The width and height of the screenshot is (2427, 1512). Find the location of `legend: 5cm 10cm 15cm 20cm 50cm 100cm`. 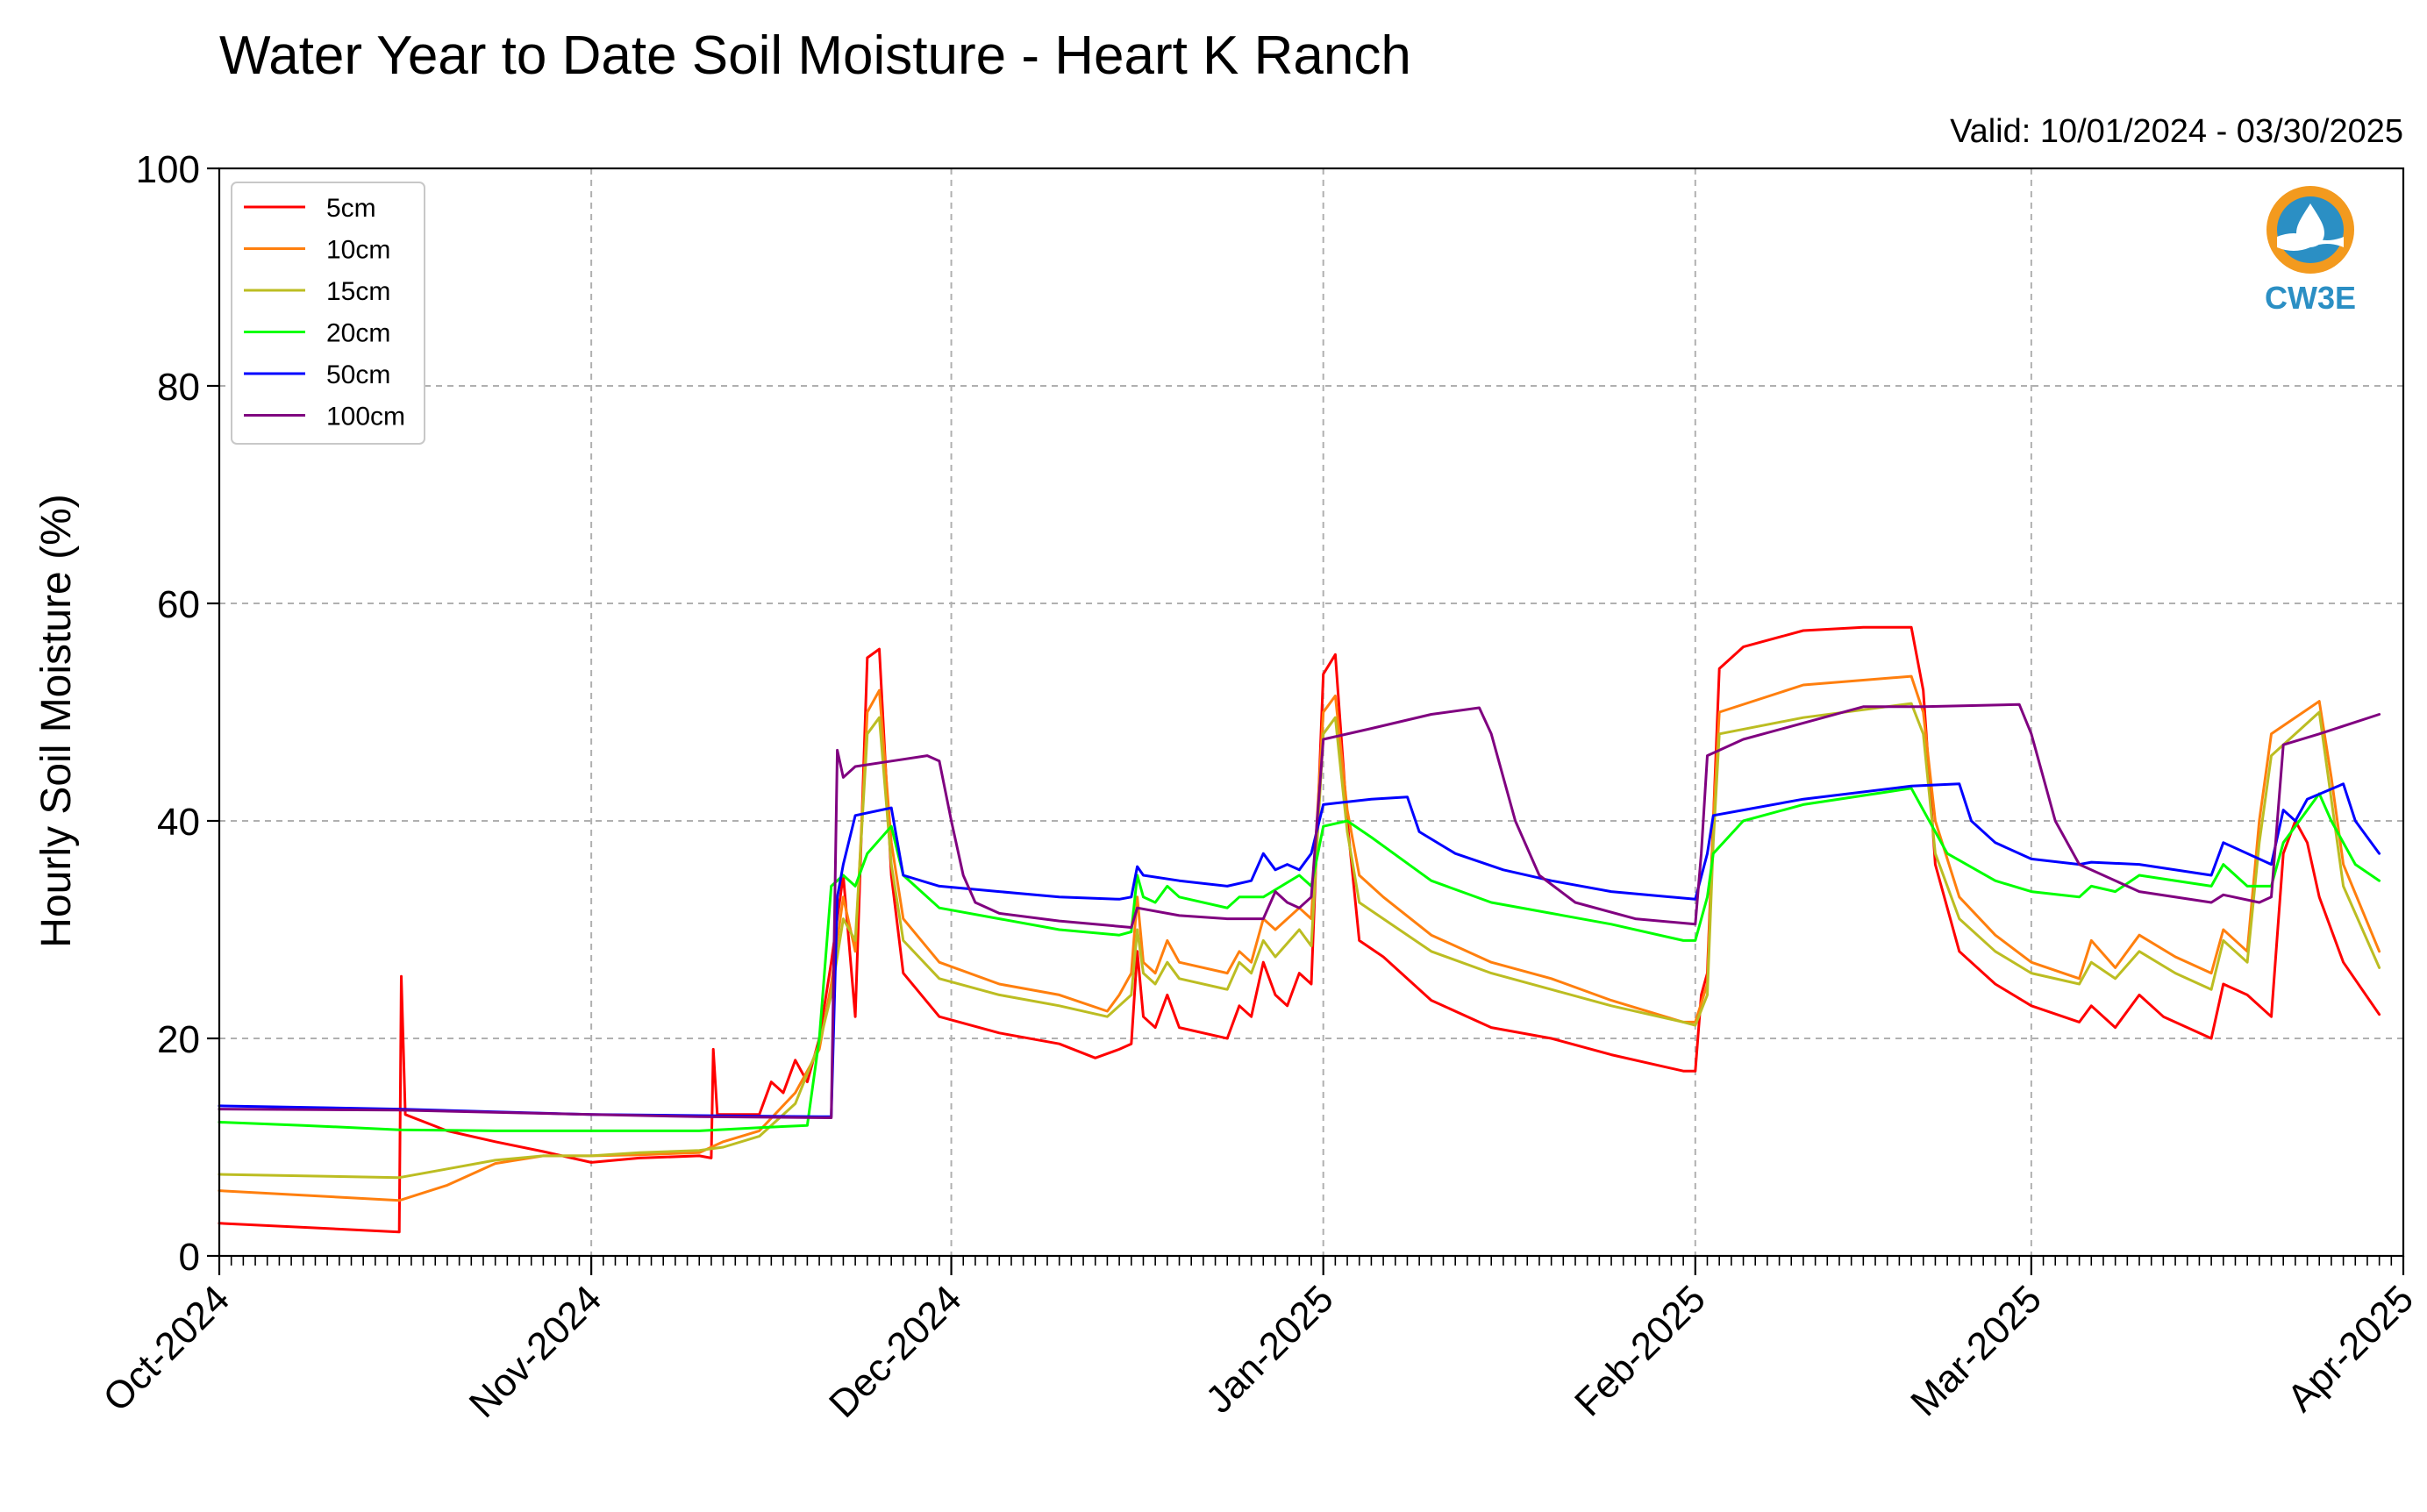

legend: 5cm 10cm 15cm 20cm 50cm 100cm is located at coordinates (328, 313).